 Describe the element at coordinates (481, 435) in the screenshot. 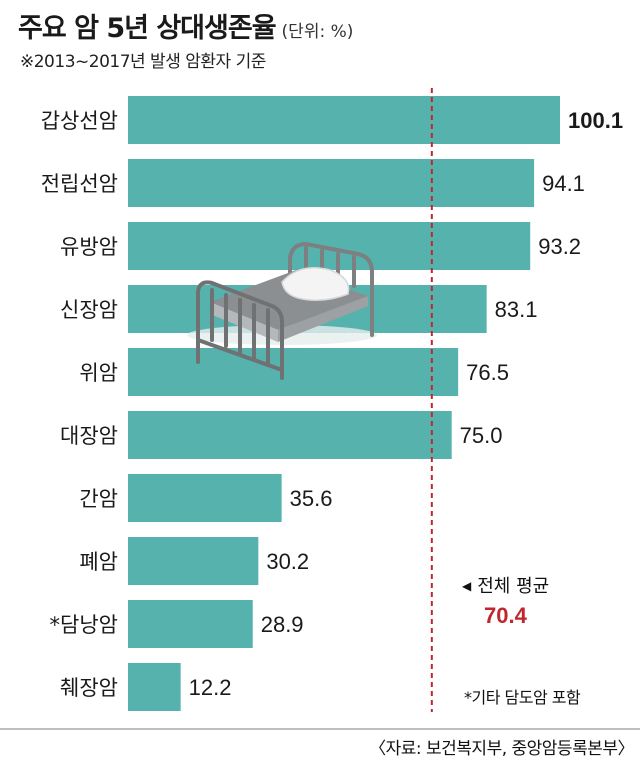

I see `value-label: 75.0` at that location.